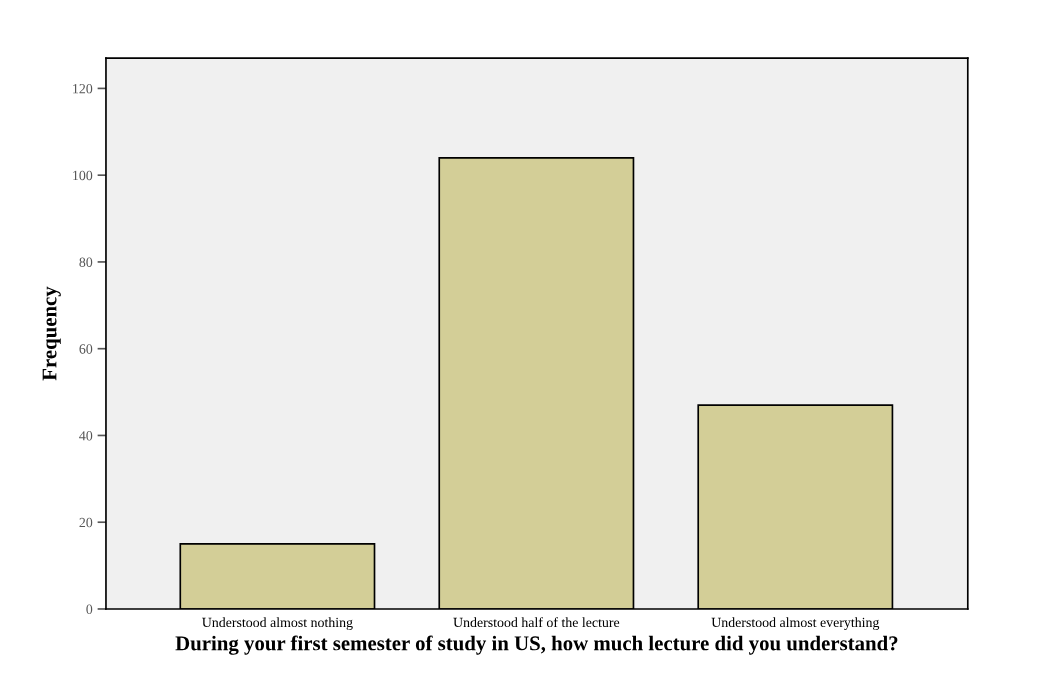 This screenshot has height=691, width=1044. What do you see at coordinates (51, 333) in the screenshot?
I see `y-axis-title: Frequency` at bounding box center [51, 333].